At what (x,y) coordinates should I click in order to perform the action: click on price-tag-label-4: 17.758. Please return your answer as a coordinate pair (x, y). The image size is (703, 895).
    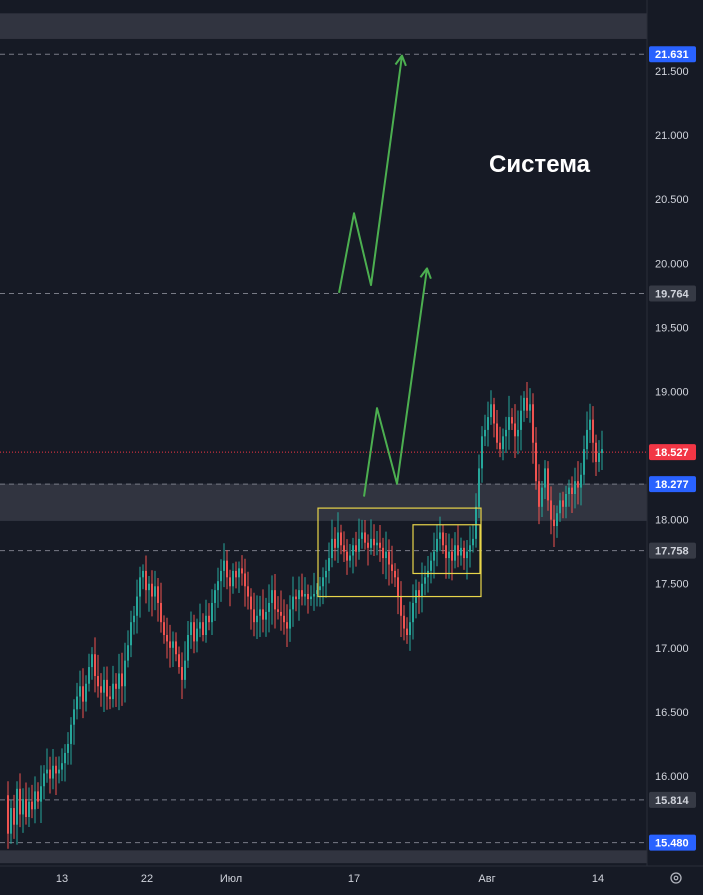
    Looking at the image, I should click on (672, 552).